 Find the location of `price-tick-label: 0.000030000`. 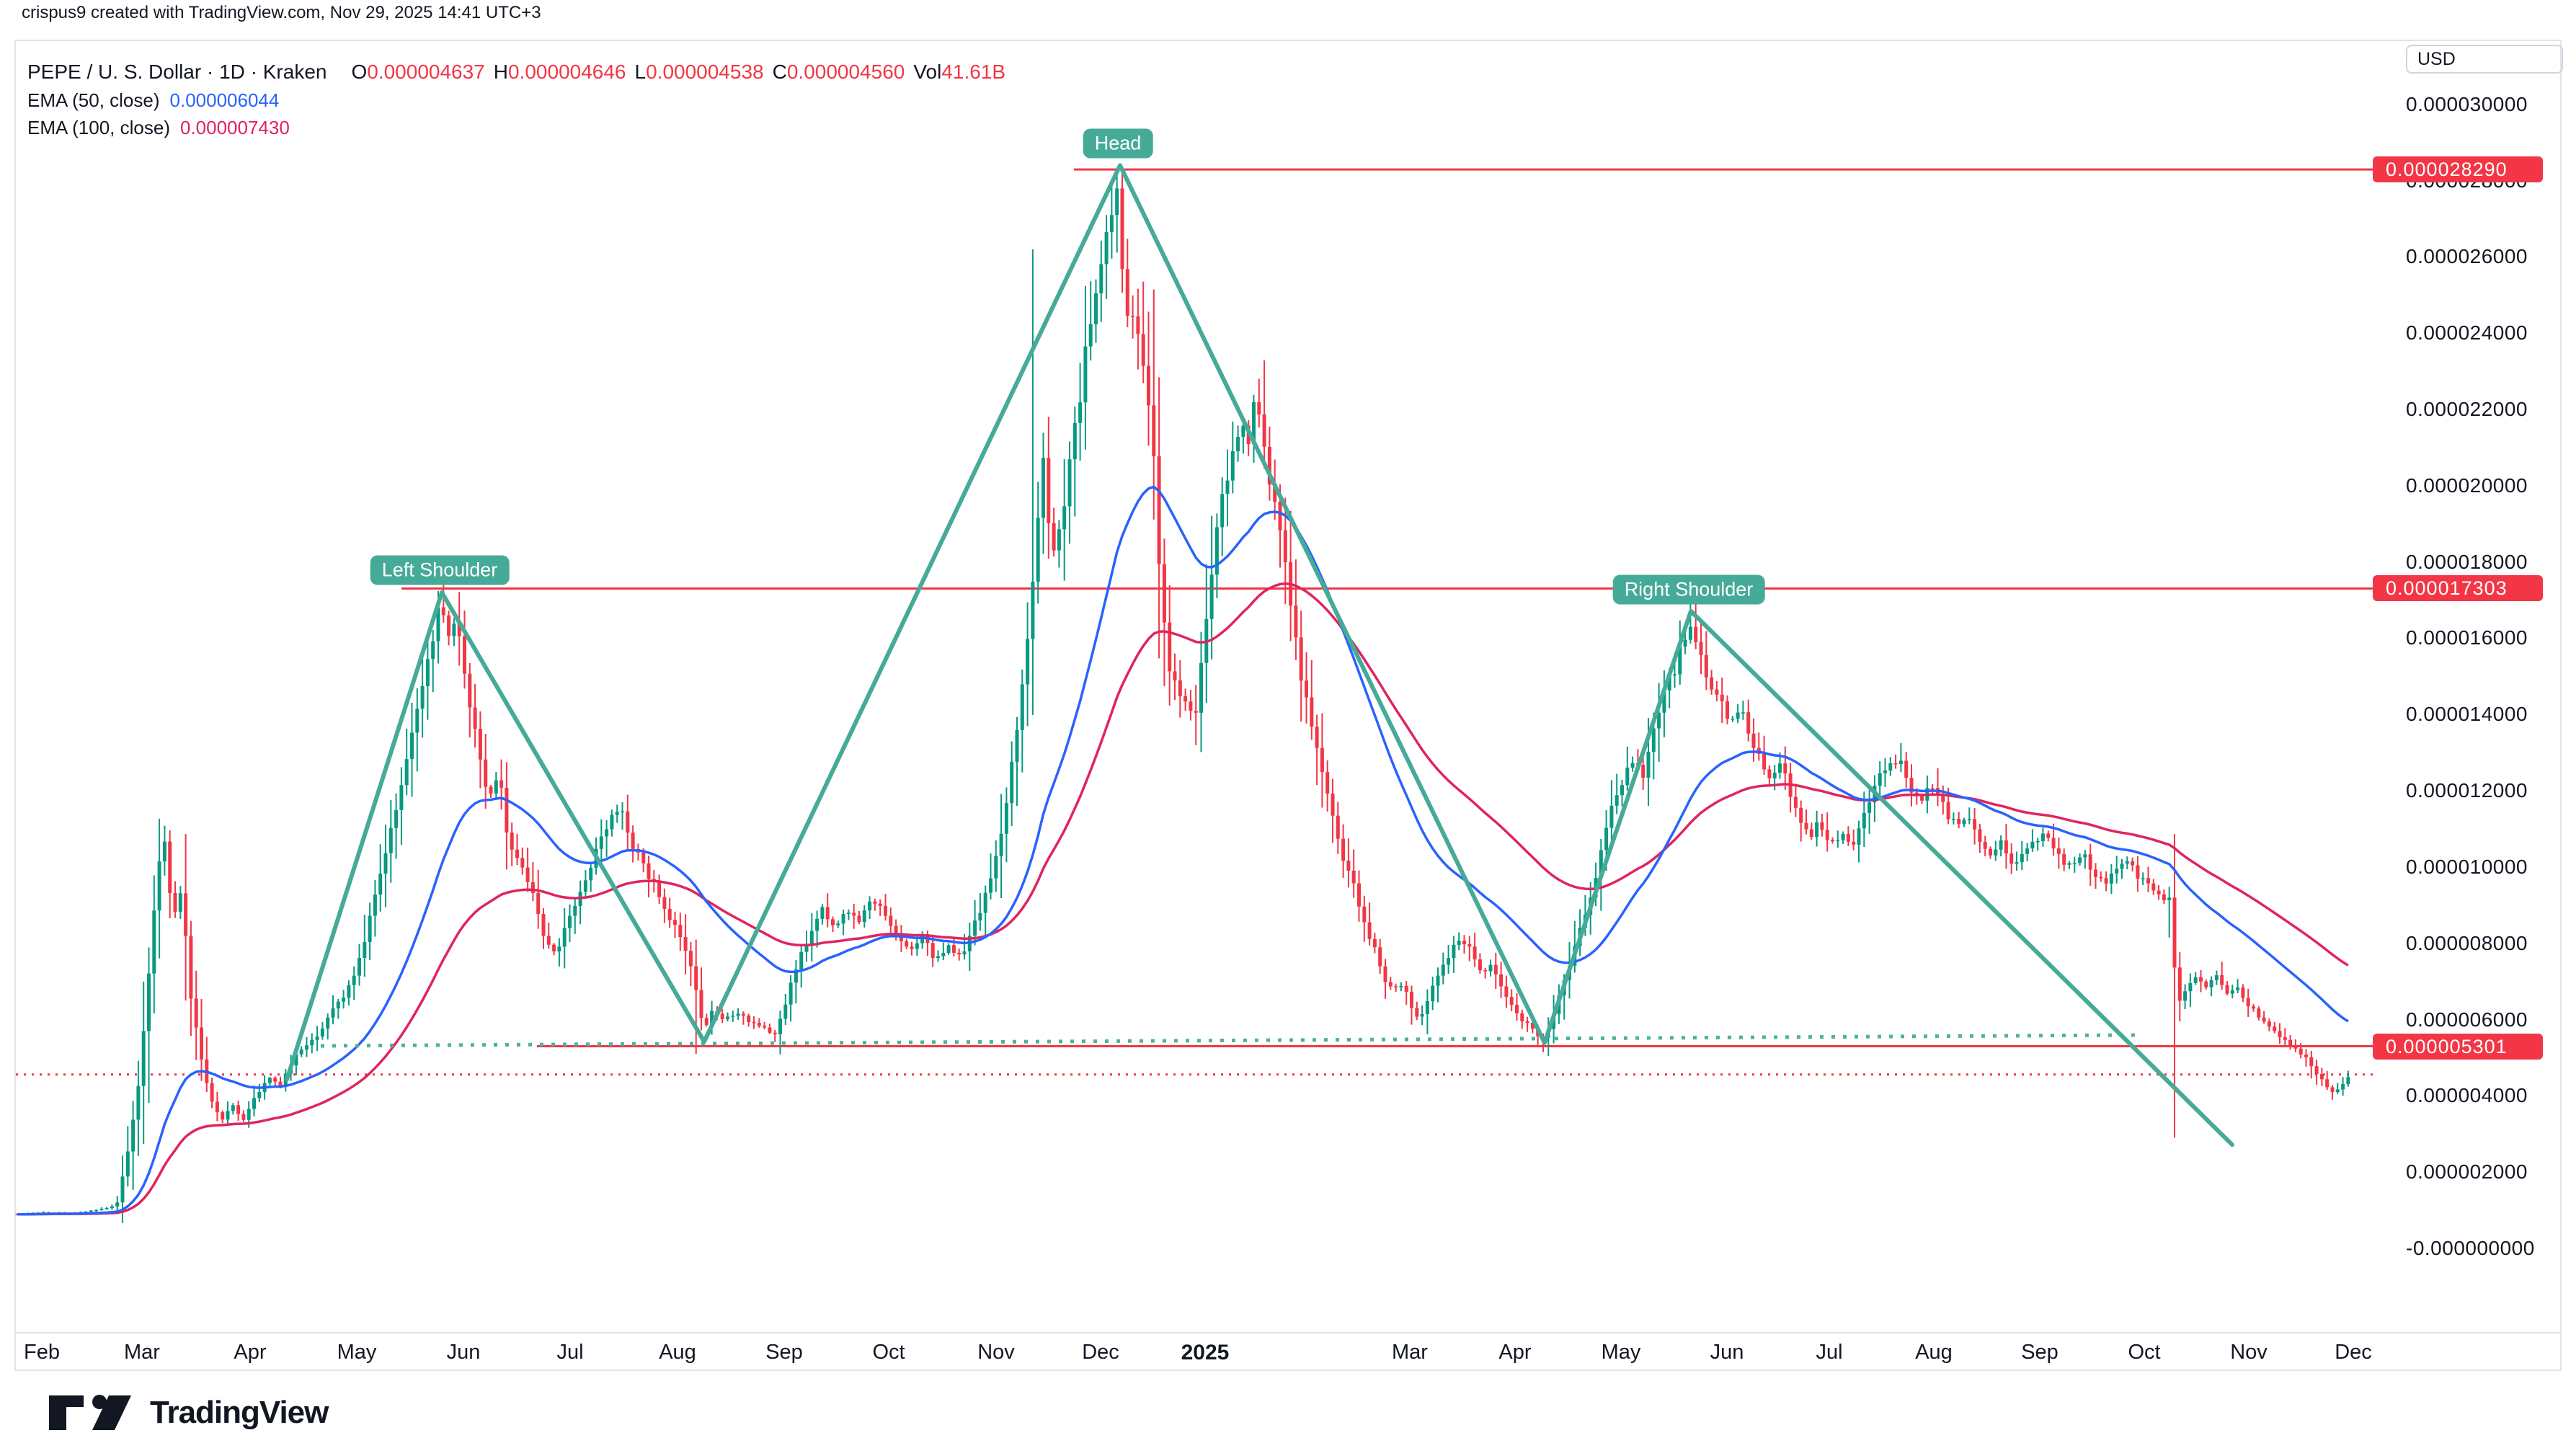

price-tick-label: 0.000030000 is located at coordinates (2467, 103).